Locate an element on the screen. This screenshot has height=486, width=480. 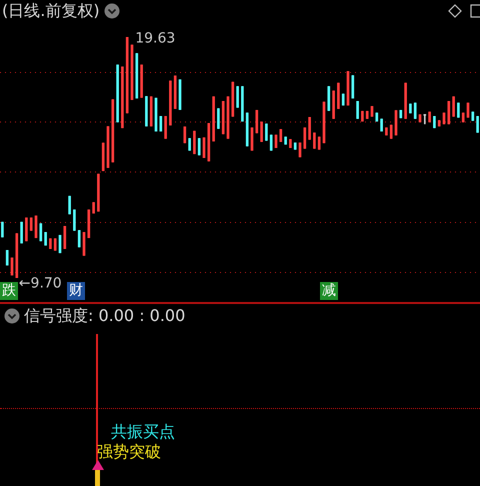
annotation: 19.63 is located at coordinates (155, 38).